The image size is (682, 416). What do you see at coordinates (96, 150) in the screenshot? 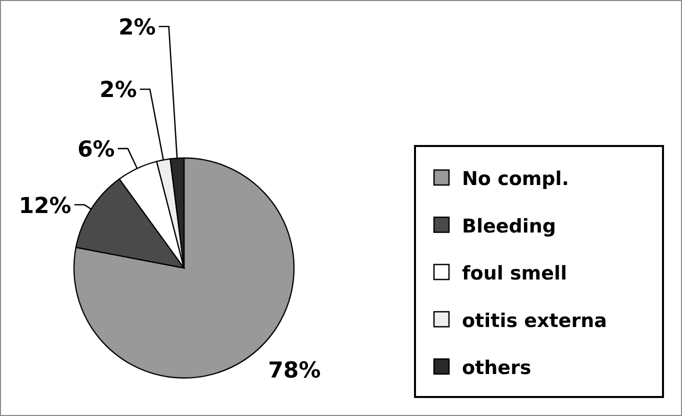
I see `data-label: 6%` at bounding box center [96, 150].